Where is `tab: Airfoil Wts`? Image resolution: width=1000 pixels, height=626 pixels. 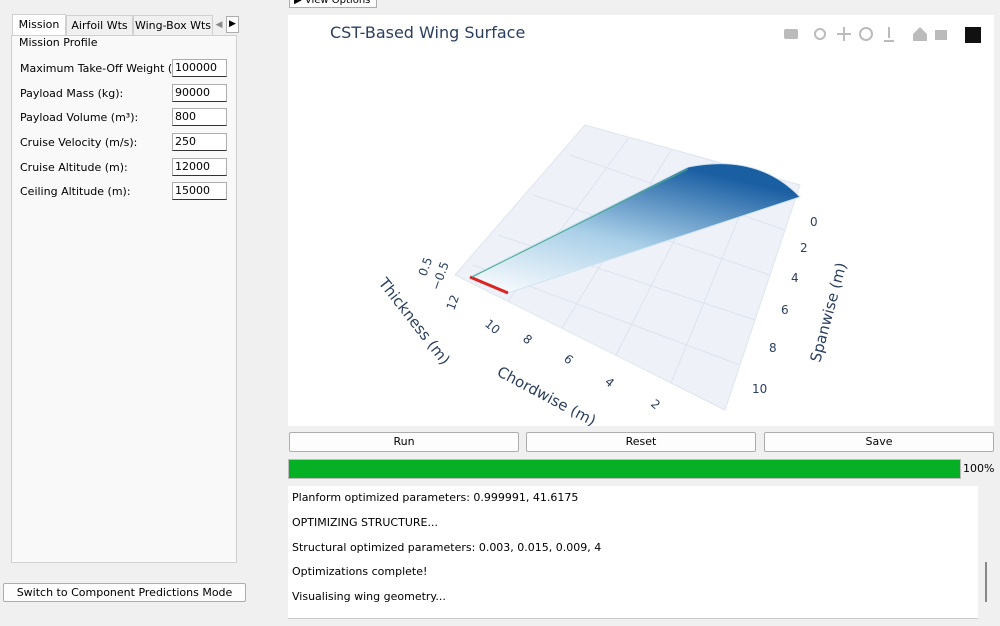 tab: Airfoil Wts is located at coordinates (99, 25).